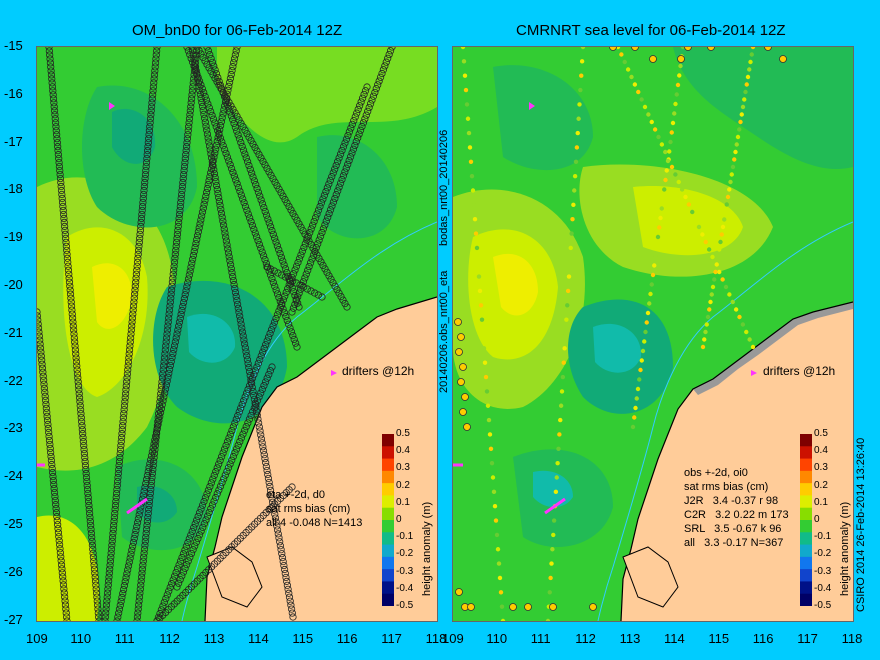 The image size is (880, 660). Describe the element at coordinates (763, 638) in the screenshot. I see `longitude-tick: 116` at that location.